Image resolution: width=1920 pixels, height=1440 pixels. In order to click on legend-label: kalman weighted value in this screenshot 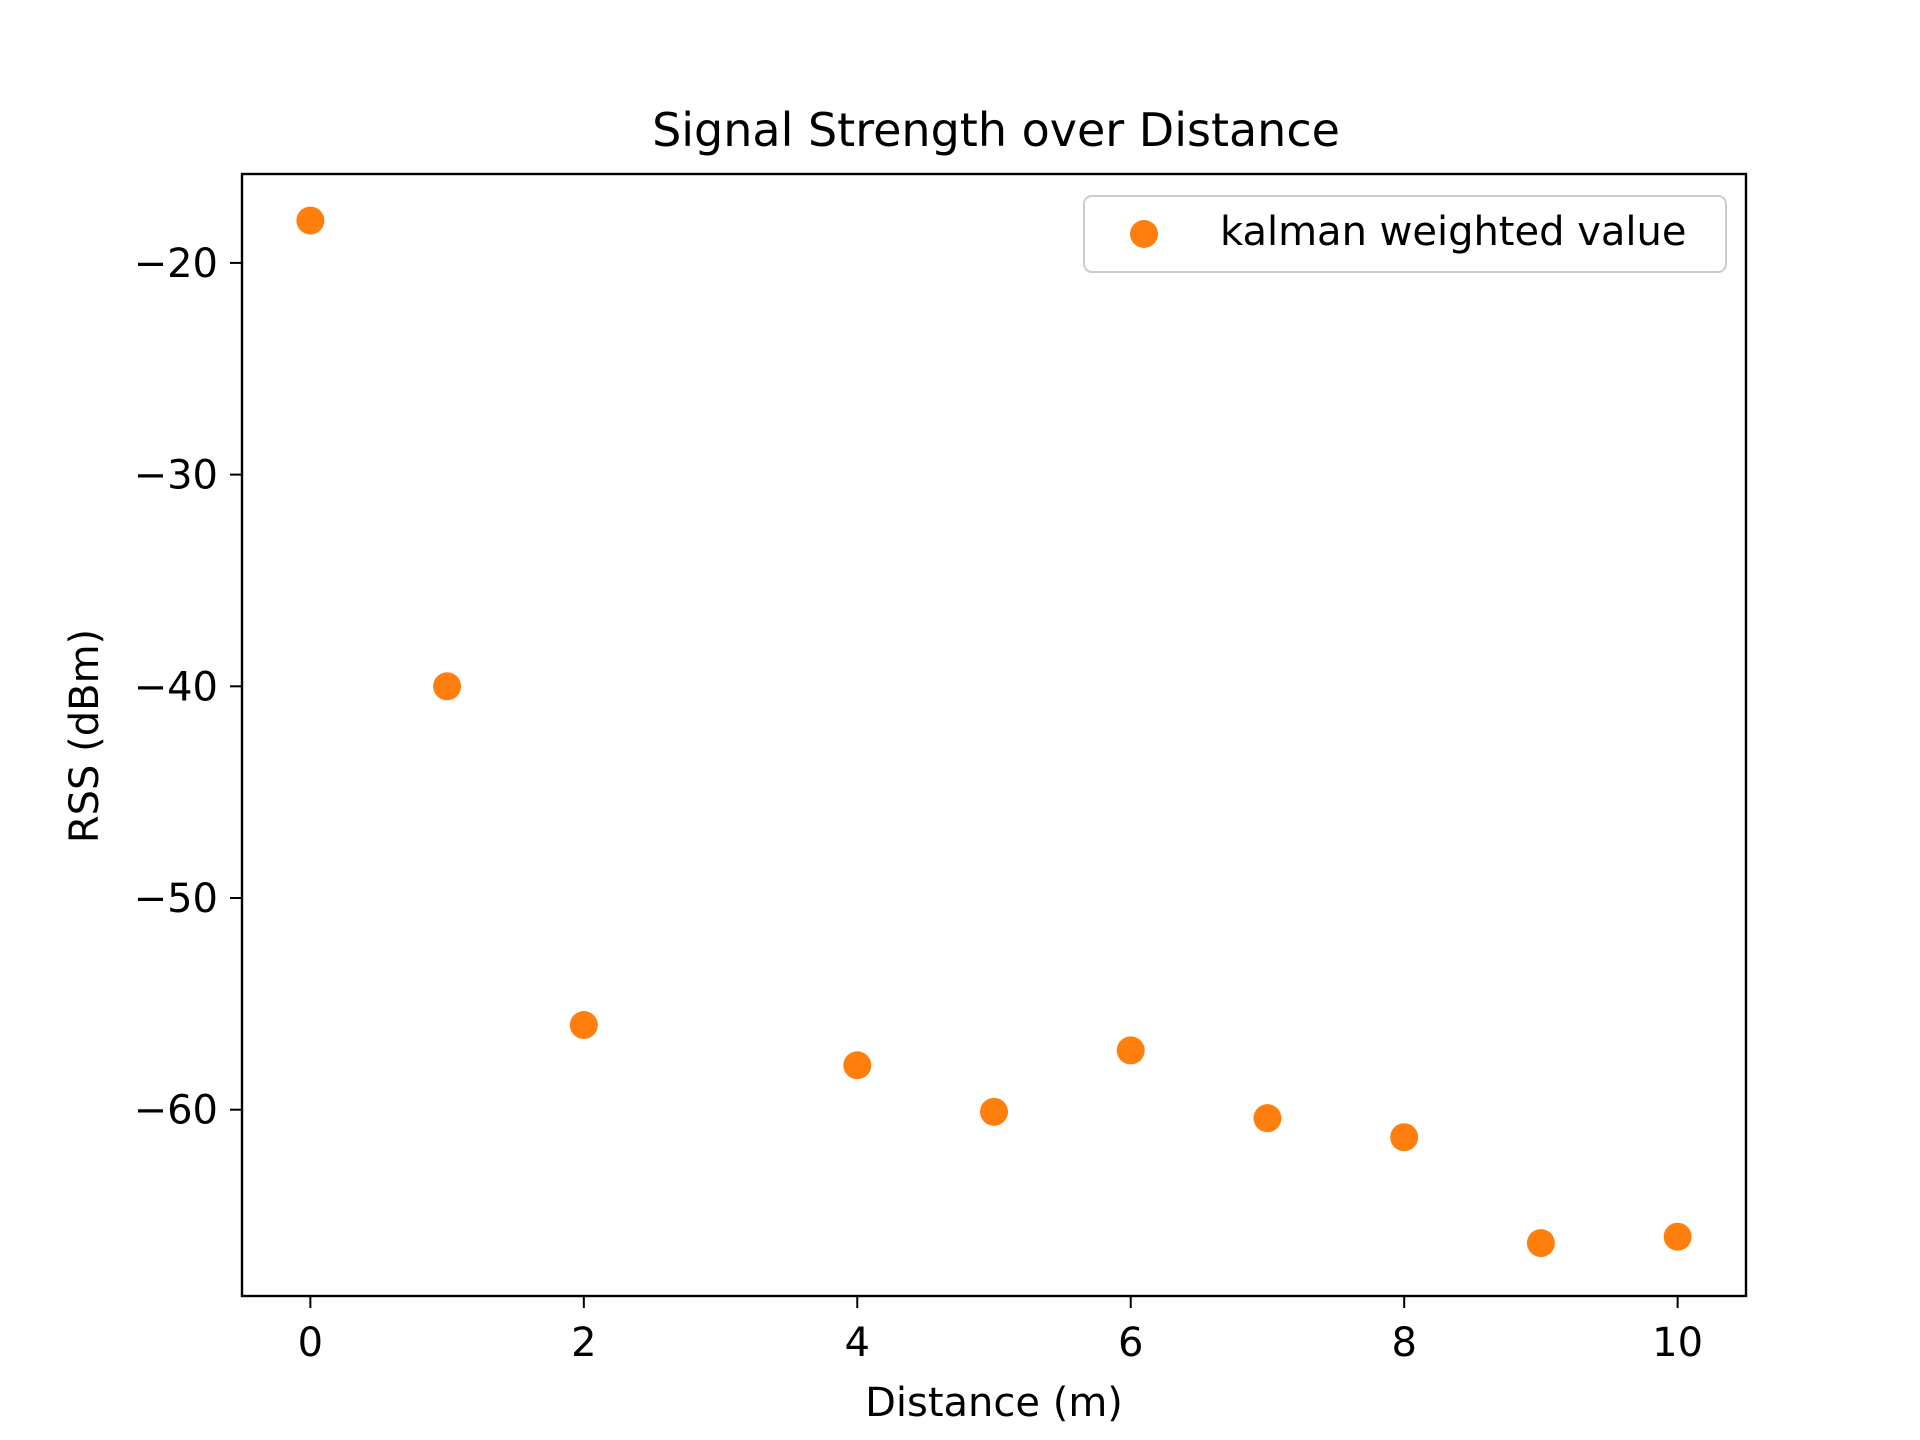, I will do `click(1453, 232)`.